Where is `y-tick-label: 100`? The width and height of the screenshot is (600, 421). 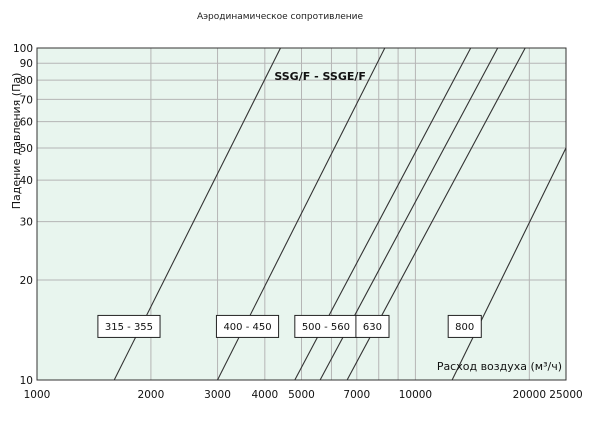
y-tick-label: 100 is located at coordinates (23, 49).